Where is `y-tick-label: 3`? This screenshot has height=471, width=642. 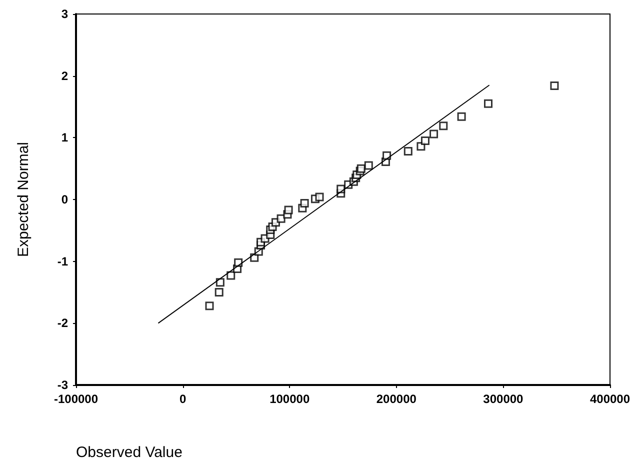 y-tick-label: 3 is located at coordinates (64, 14).